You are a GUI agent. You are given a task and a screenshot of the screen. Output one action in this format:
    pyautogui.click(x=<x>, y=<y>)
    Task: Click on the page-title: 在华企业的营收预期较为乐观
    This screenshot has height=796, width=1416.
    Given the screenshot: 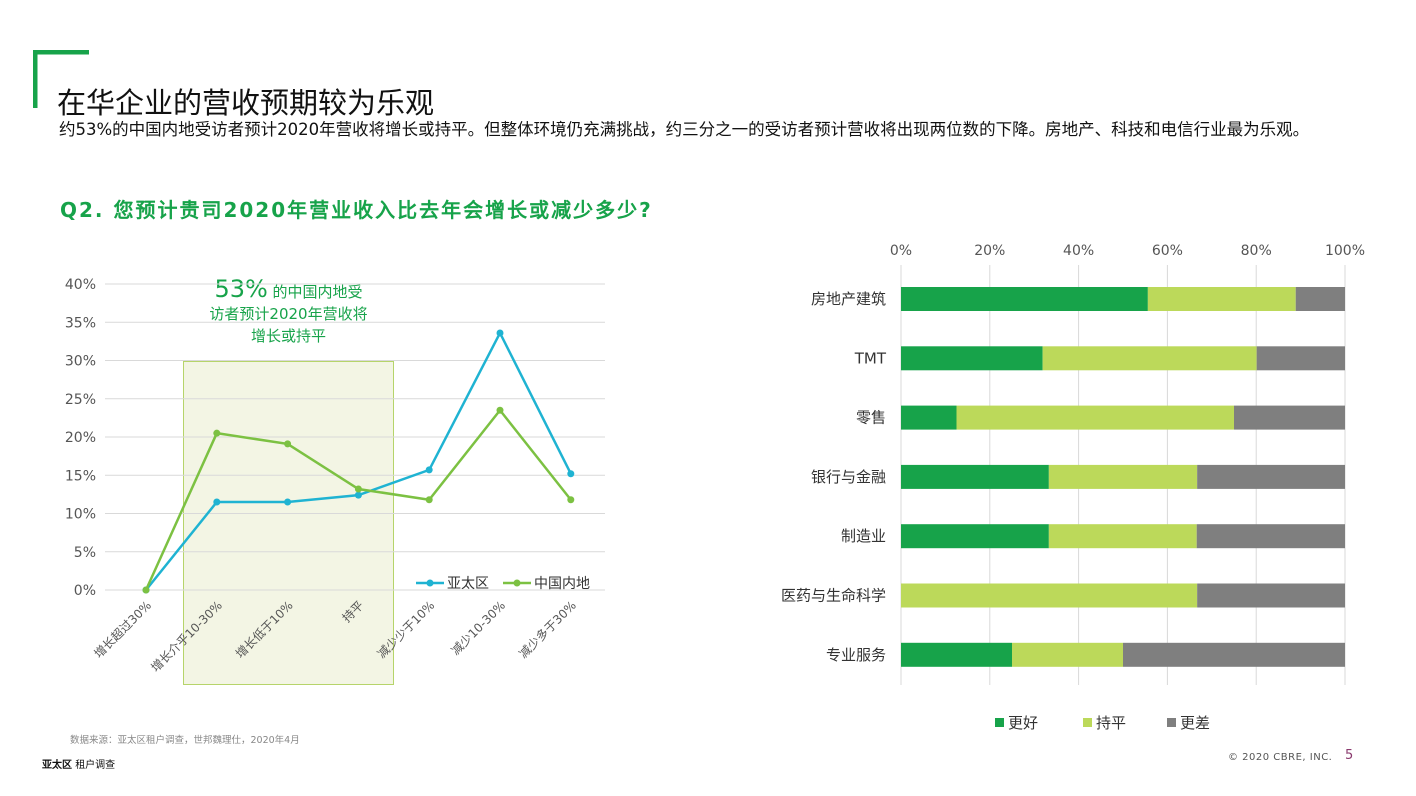 What is the action you would take?
    pyautogui.click(x=246, y=103)
    